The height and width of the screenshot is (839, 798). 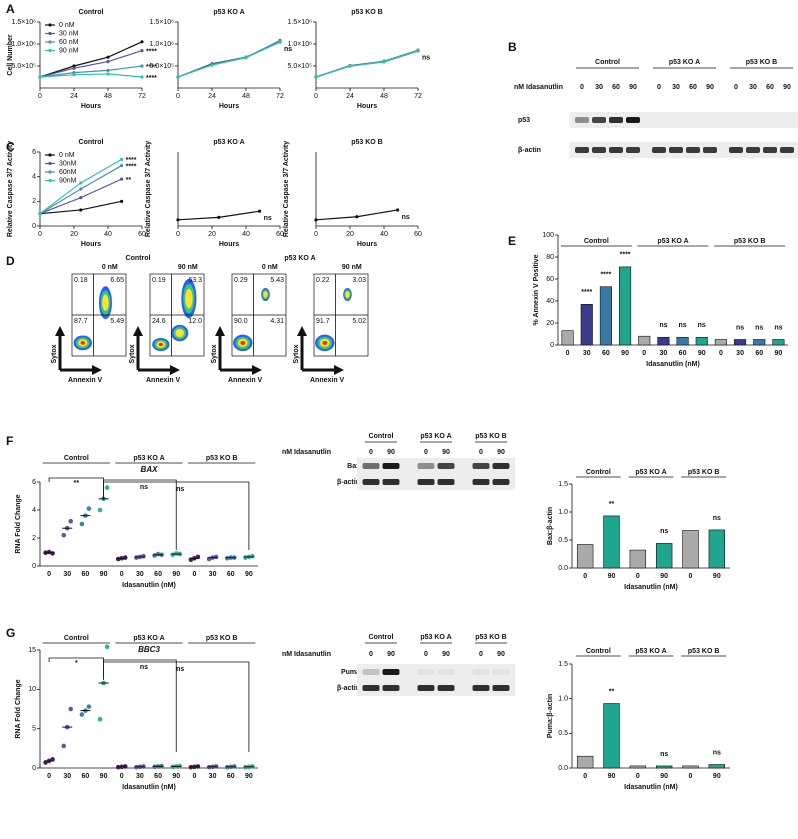 What do you see at coordinates (18, 708) in the screenshot?
I see `y-axis-label: RNA Fold Change` at bounding box center [18, 708].